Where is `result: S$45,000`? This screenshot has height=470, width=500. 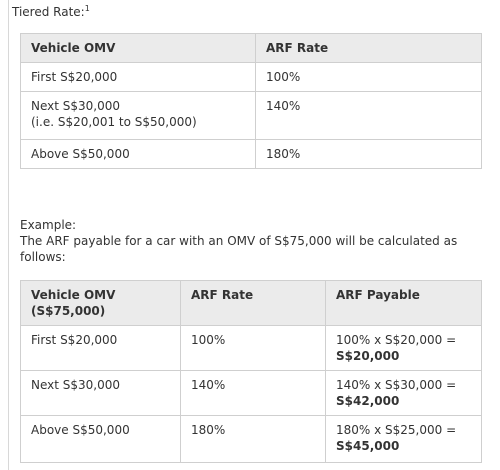
result: S$45,000 is located at coordinates (368, 446).